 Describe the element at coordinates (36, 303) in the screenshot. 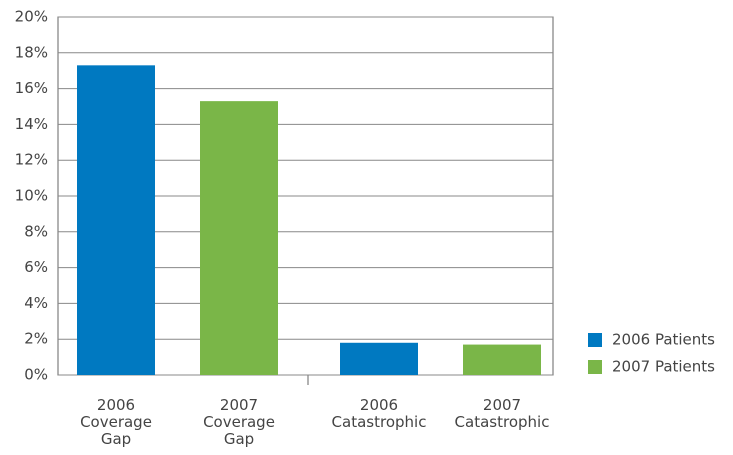

I see `y-tick-label: 4%` at that location.